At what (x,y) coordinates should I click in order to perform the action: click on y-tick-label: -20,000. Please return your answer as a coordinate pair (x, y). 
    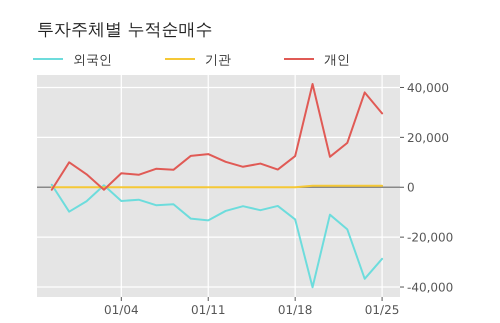
    Looking at the image, I should click on (430, 237).